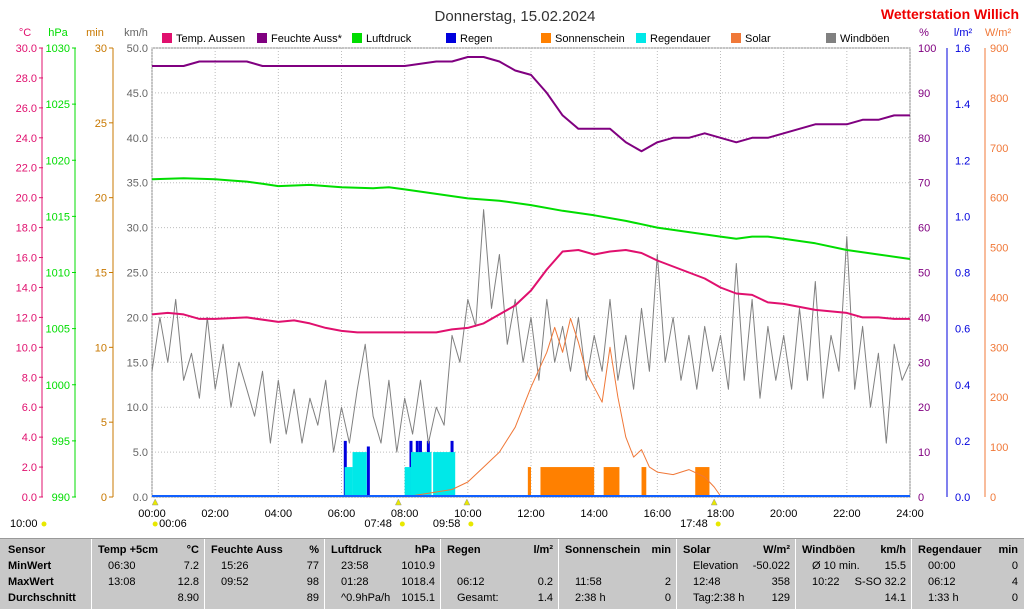 The width and height of the screenshot is (1024, 609). Describe the element at coordinates (173, 524) in the screenshot. I see `marker-label-1: 00:06` at that location.